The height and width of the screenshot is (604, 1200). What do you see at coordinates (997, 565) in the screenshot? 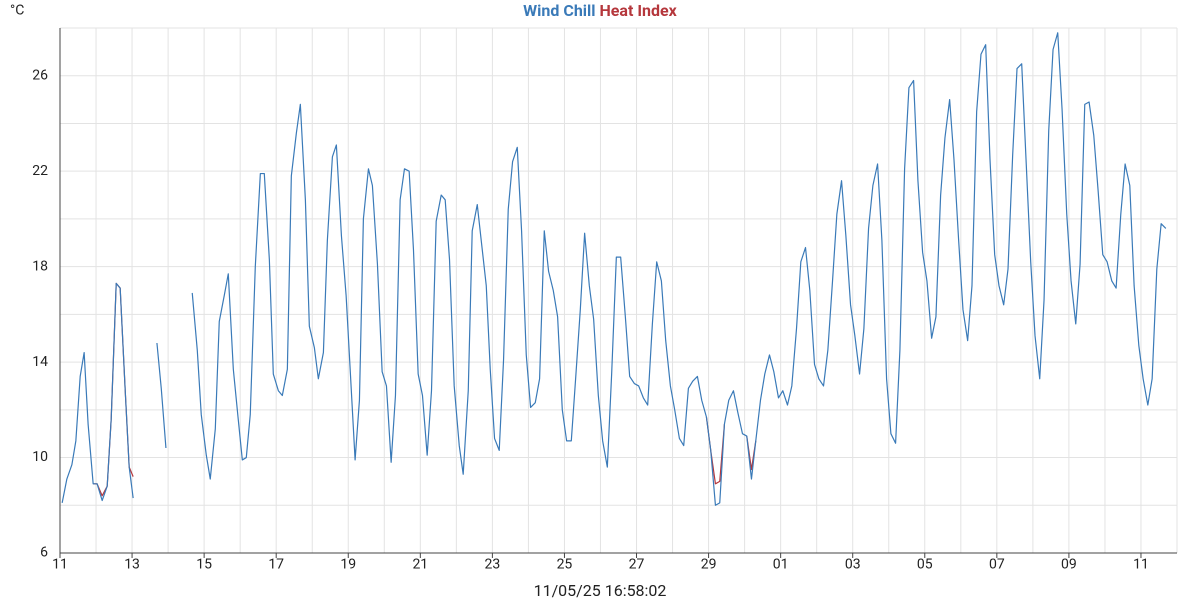
I see `x-tick-label: 07` at bounding box center [997, 565].